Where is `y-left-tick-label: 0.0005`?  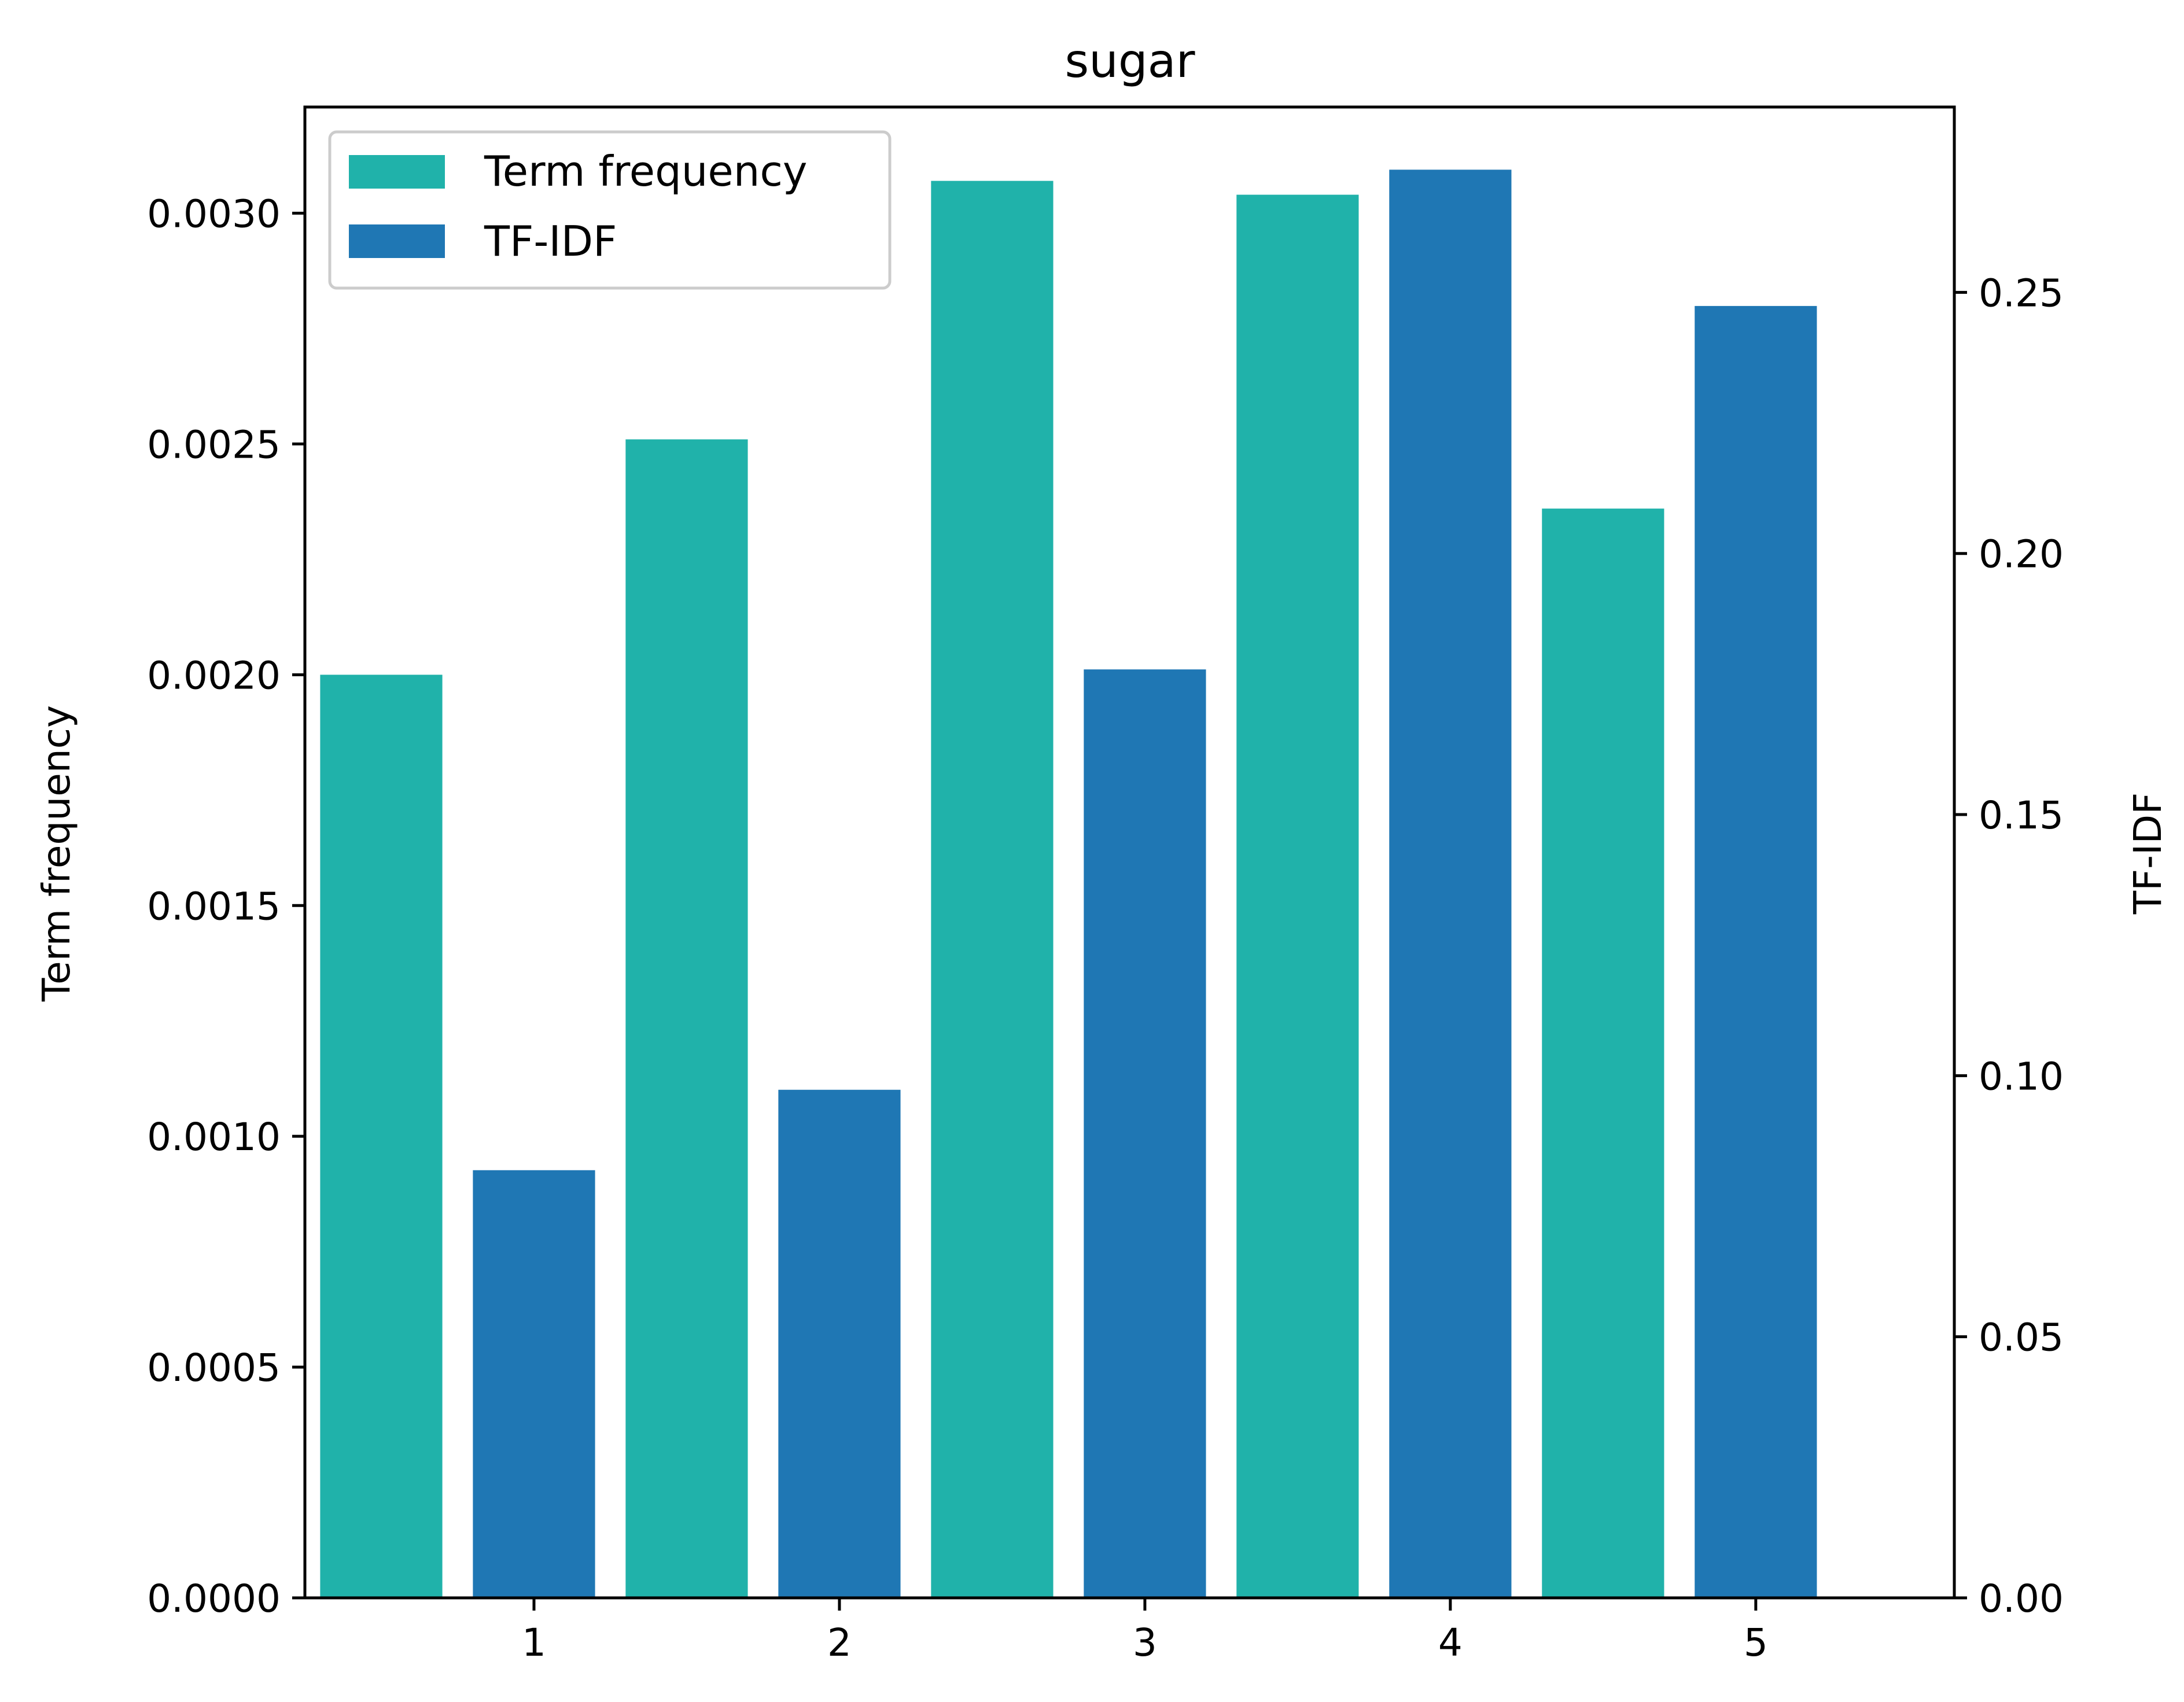 y-left-tick-label: 0.0005 is located at coordinates (214, 1368).